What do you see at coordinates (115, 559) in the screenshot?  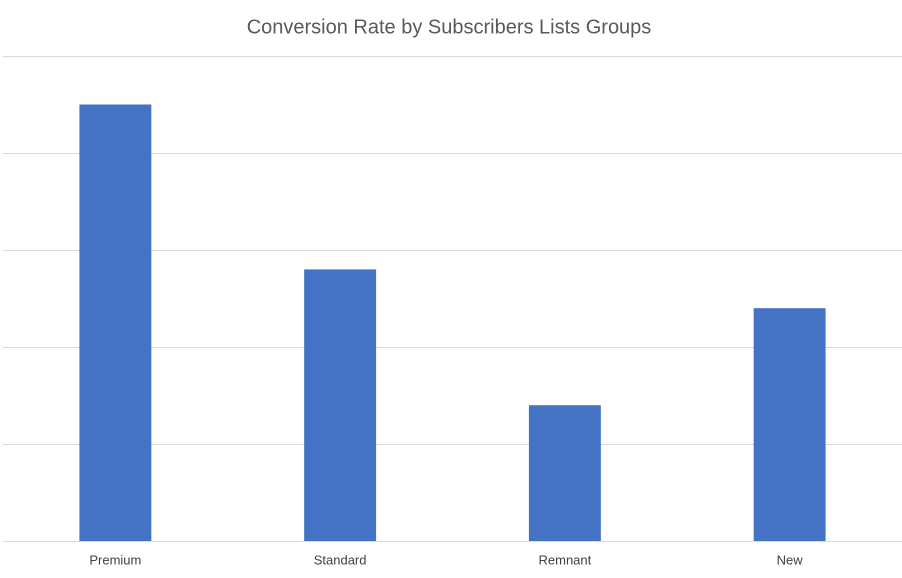 I see `x-tick-label: Premium` at bounding box center [115, 559].